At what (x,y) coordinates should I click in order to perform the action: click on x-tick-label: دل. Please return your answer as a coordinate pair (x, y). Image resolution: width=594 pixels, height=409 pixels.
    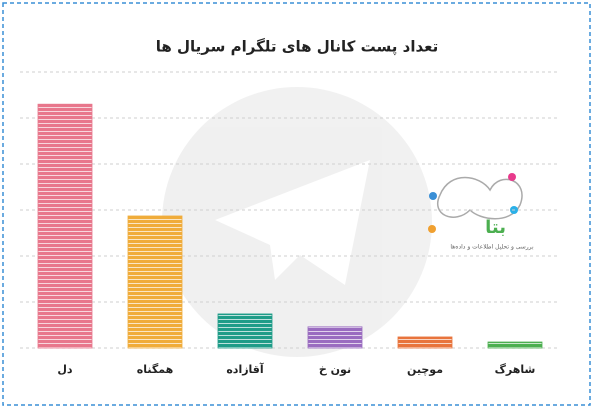
    Looking at the image, I should click on (65, 369).